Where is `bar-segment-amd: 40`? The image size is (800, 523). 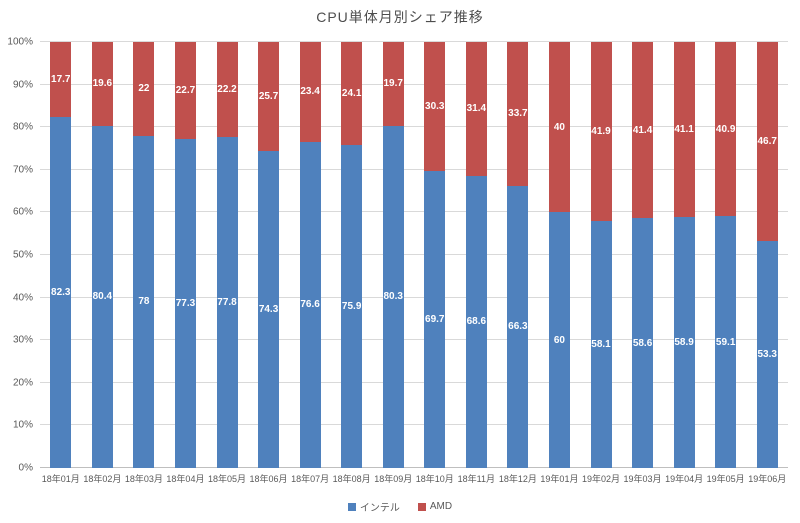 bar-segment-amd: 40 is located at coordinates (559, 127).